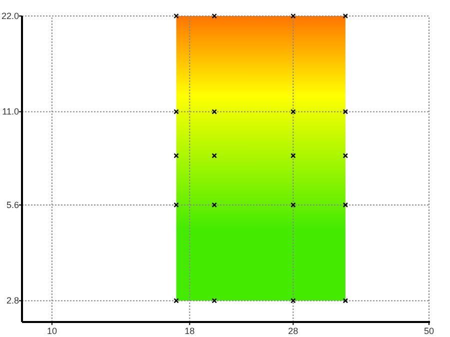 This screenshot has height=337, width=450. What do you see at coordinates (10, 16) in the screenshot?
I see `y-tick-label: 22.0` at bounding box center [10, 16].